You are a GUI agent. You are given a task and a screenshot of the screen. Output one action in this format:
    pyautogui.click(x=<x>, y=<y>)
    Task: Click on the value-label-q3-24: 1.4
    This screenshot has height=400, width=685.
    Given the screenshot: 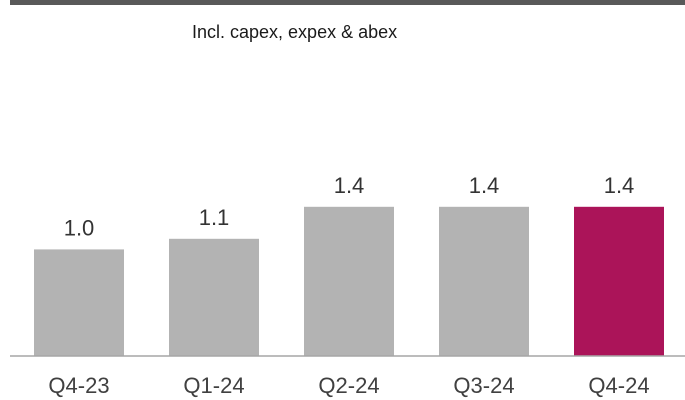 What is the action you would take?
    pyautogui.click(x=484, y=185)
    